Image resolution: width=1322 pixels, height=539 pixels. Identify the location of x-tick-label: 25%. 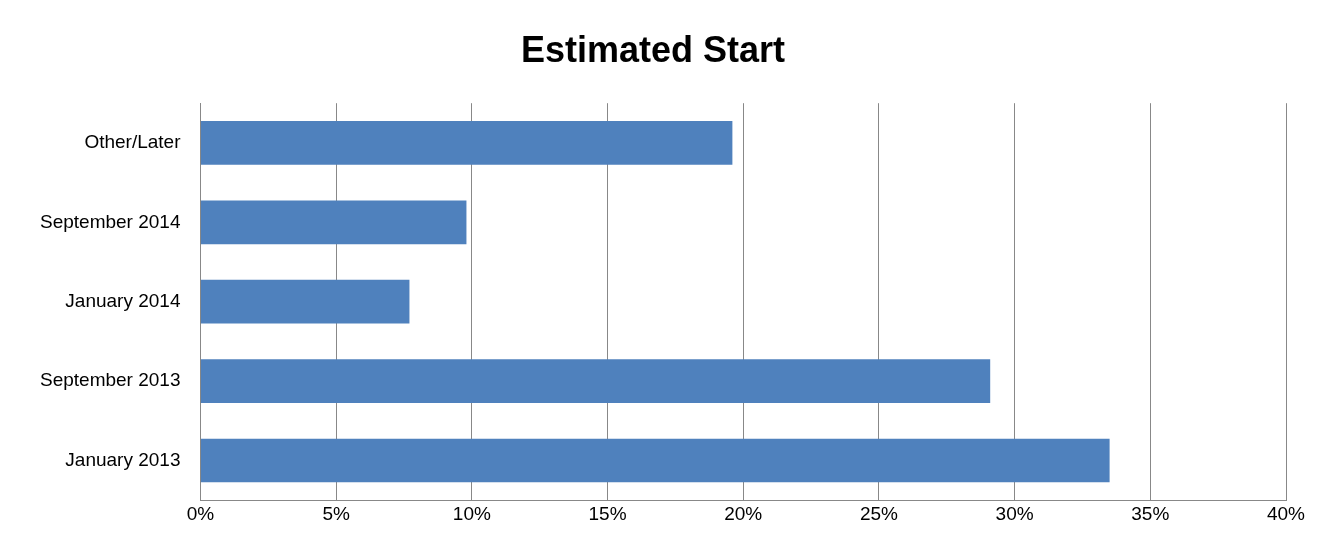
(879, 513).